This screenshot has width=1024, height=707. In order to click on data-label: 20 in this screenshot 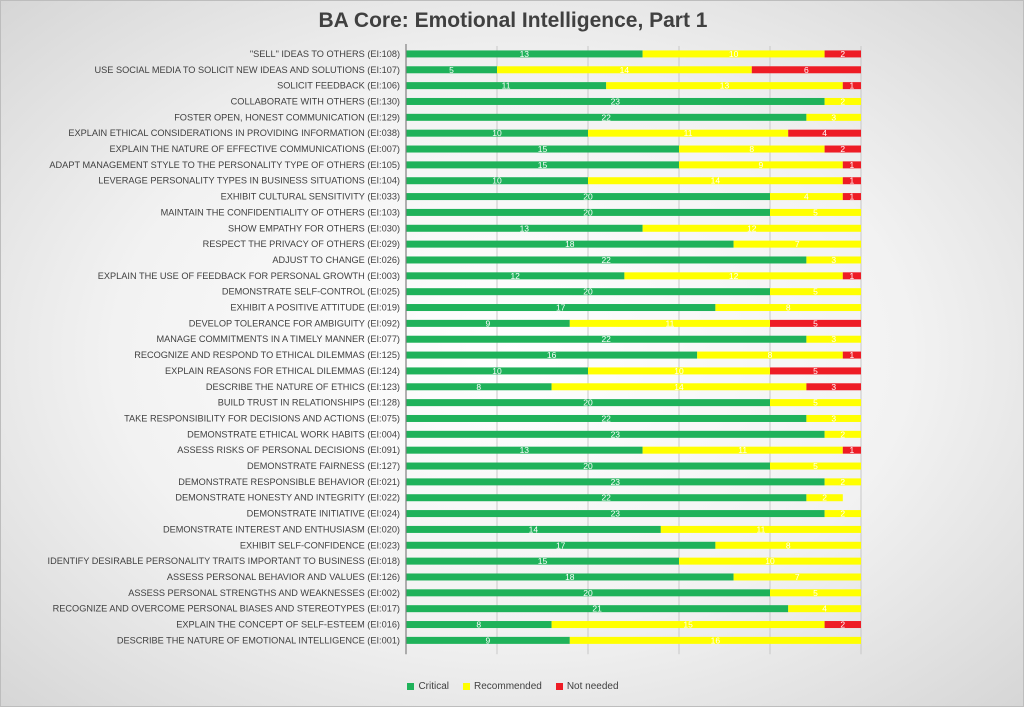, I will do `click(588, 292)`.